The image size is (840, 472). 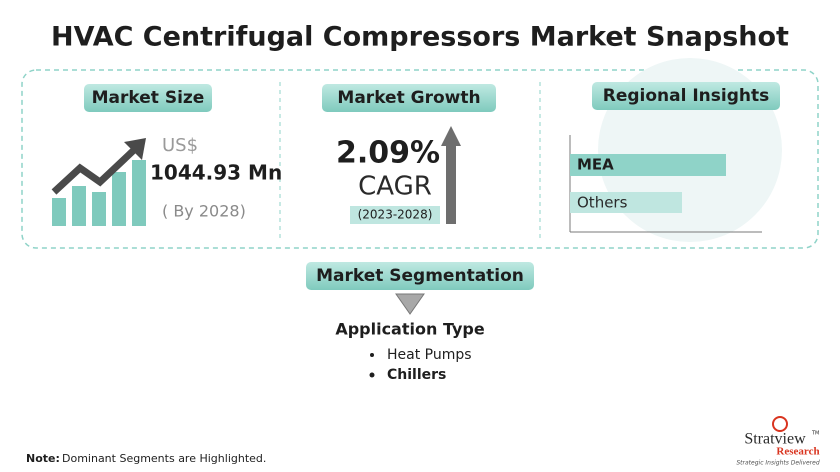 What do you see at coordinates (410, 304) in the screenshot?
I see `pointer` at bounding box center [410, 304].